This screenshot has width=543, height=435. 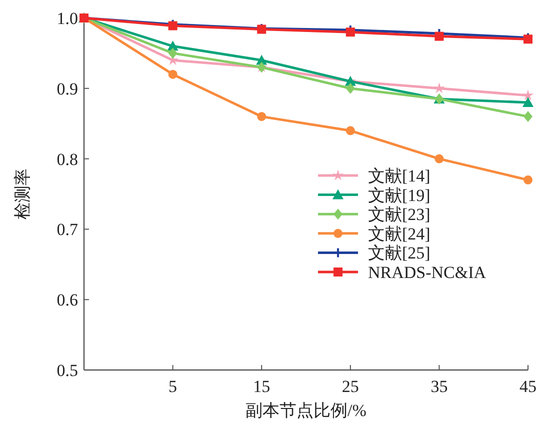 What do you see at coordinates (173, 386) in the screenshot?
I see `x-tick-label: 5` at bounding box center [173, 386].